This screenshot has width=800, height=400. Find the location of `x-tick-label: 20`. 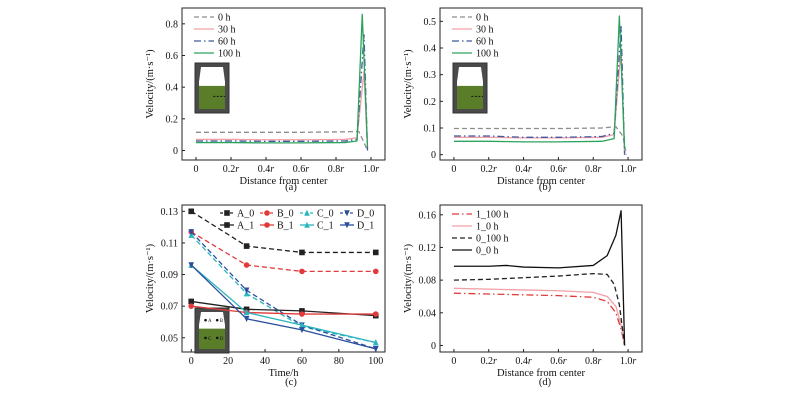

x-tick-label: 20 is located at coordinates (228, 361).